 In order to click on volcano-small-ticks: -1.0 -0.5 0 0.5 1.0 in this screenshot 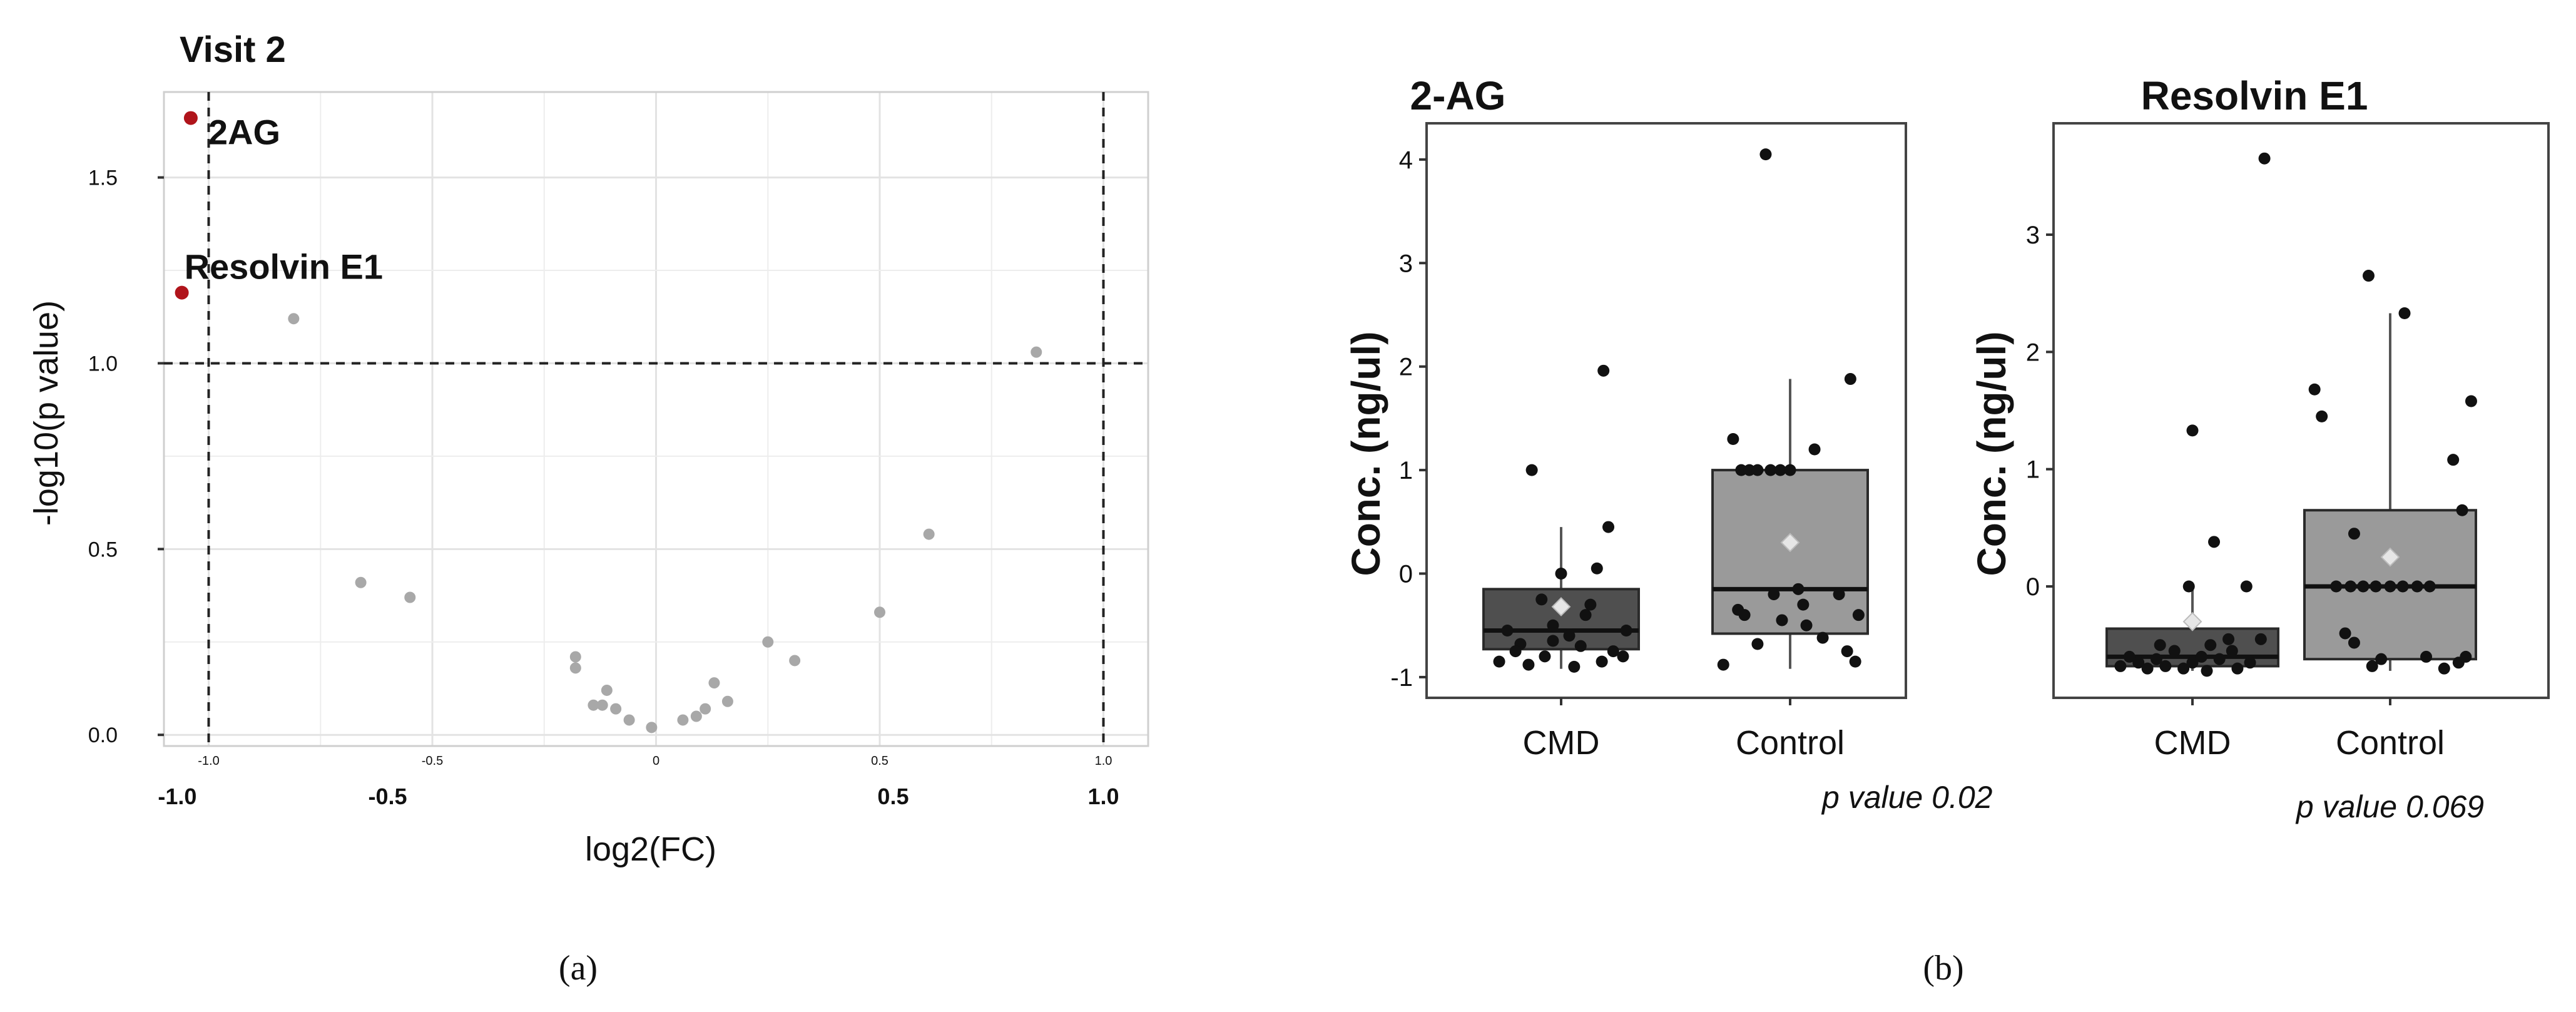, I will do `click(655, 761)`.